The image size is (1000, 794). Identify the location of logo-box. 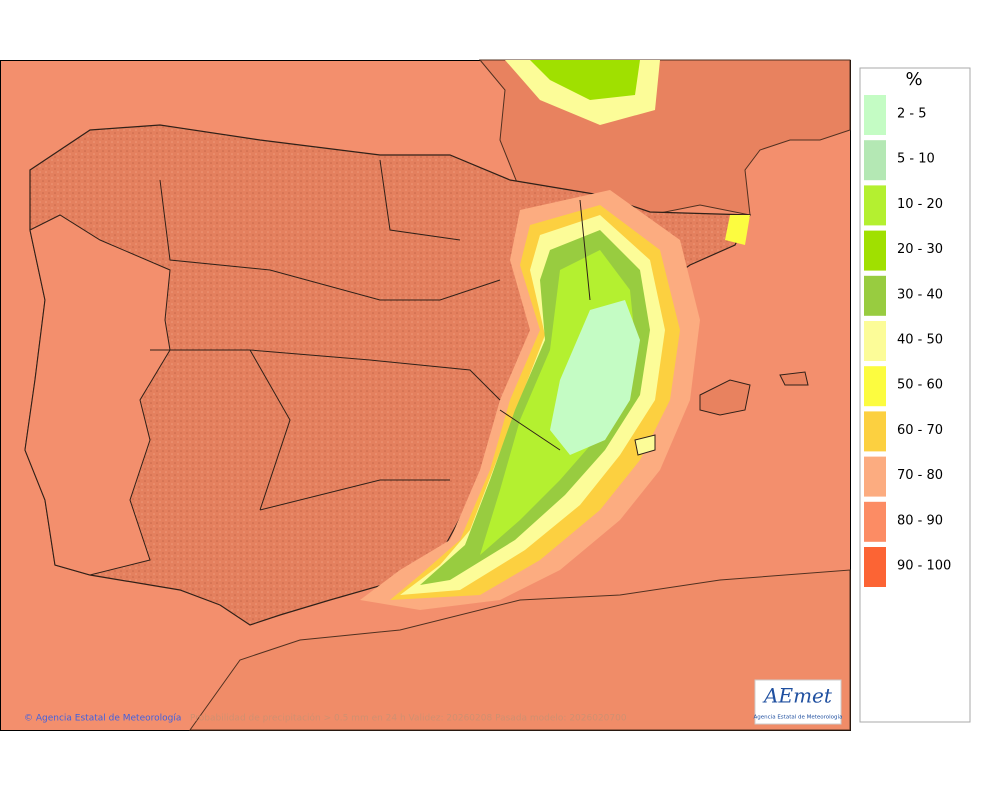
(798, 702).